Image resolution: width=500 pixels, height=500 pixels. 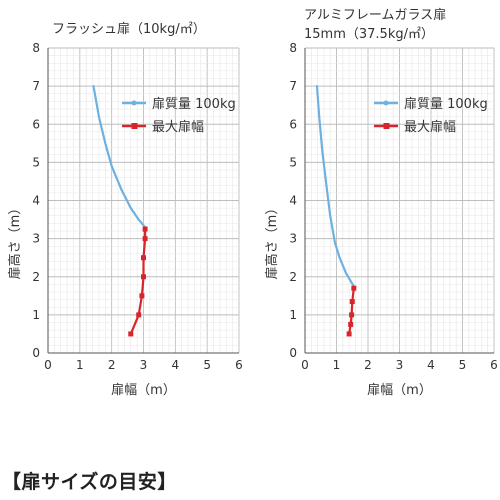 What do you see at coordinates (375, 15) in the screenshot?
I see `chart-title: アルミフレームガラス扉` at bounding box center [375, 15].